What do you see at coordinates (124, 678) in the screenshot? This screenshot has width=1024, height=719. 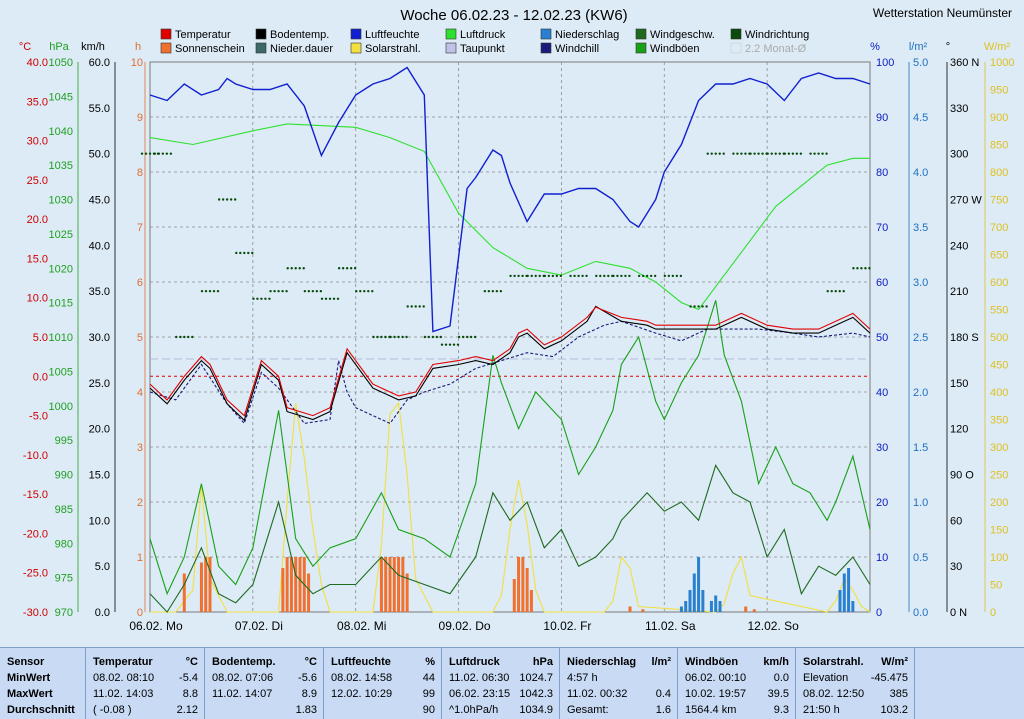 I see `stats-temperatur-min-time: 08.02. 08:10` at bounding box center [124, 678].